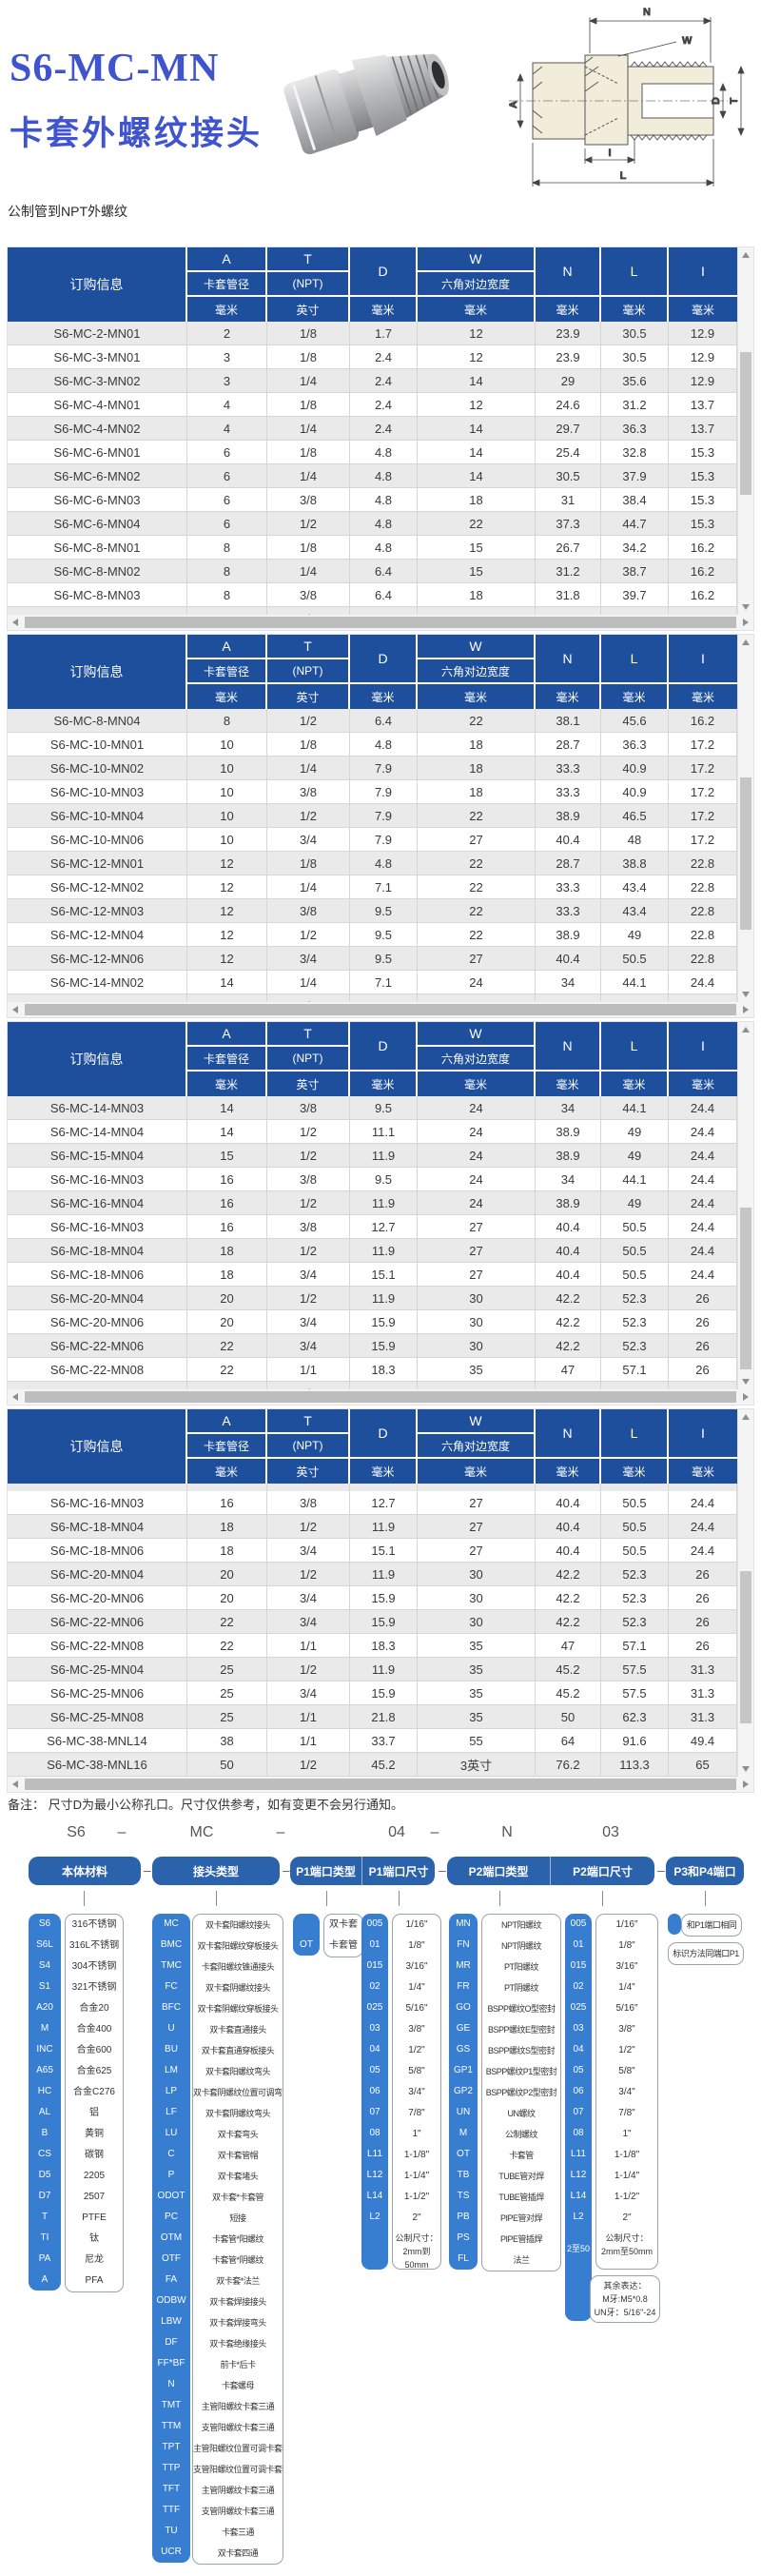  I want to click on cell-D: 6.4, so click(384, 720).